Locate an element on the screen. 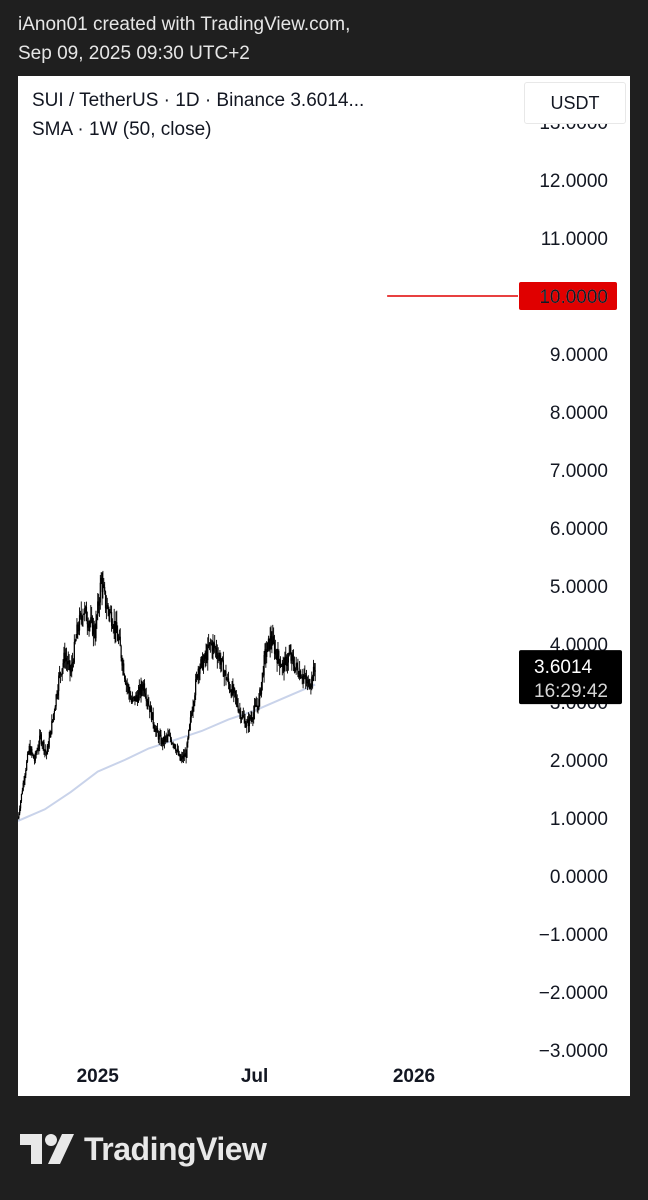 This screenshot has width=648, height=1200. last-price-tag is located at coordinates (570, 677).